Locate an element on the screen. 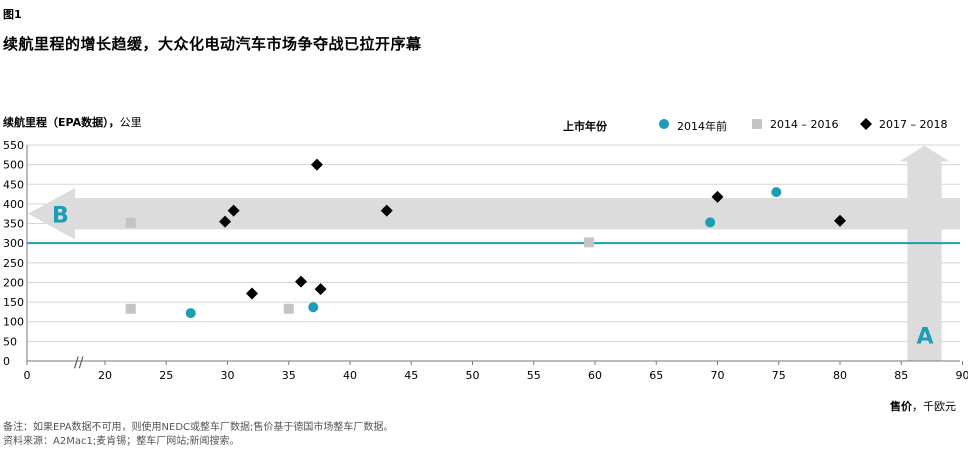  x-tick-label: 25 is located at coordinates (166, 374).